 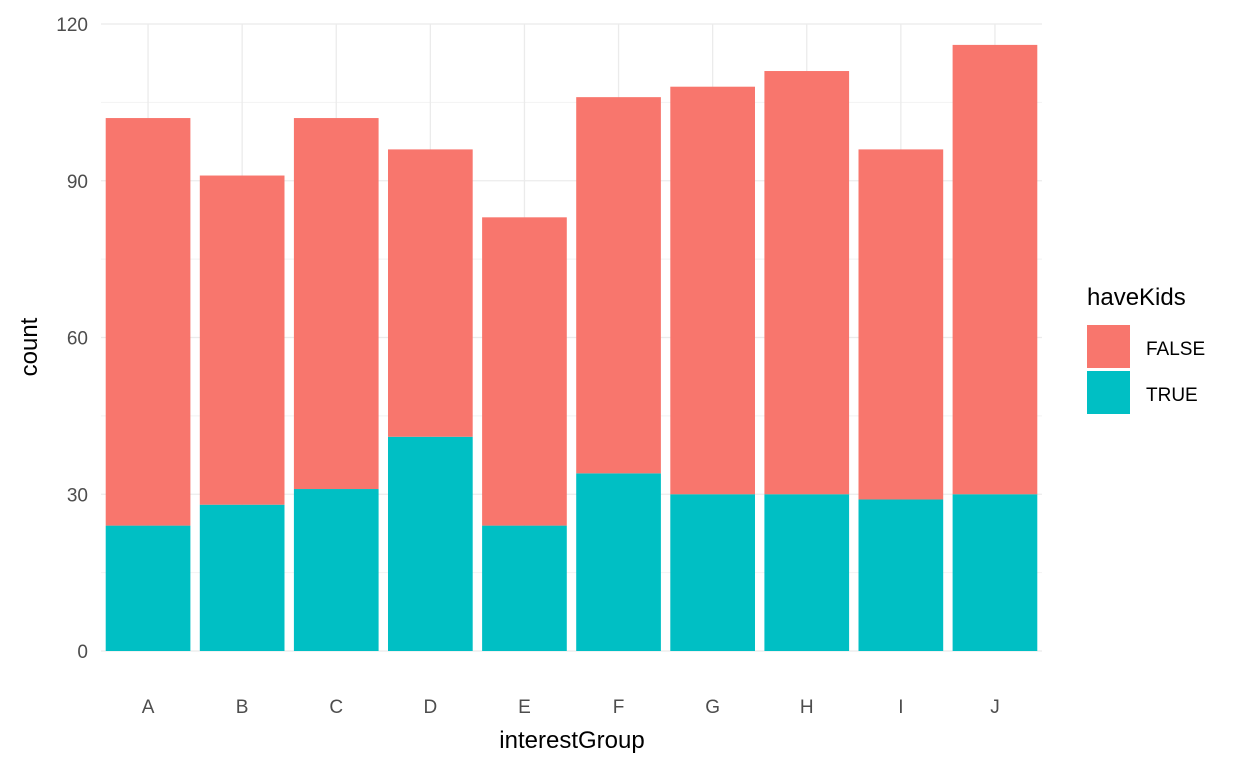 I want to click on legend-entries: FALSE TRUE, so click(x=1146, y=369).